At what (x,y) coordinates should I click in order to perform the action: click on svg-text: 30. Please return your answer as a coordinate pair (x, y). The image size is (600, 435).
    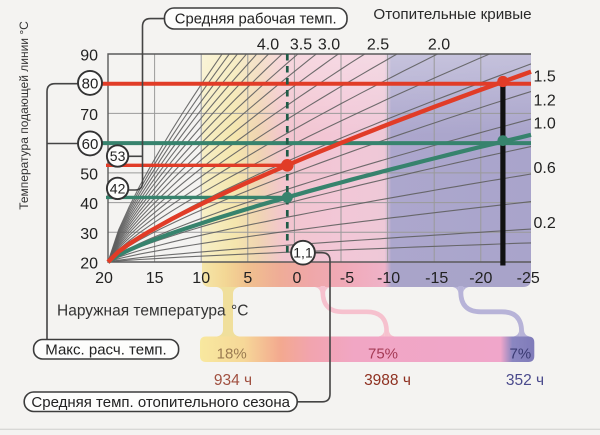
    Looking at the image, I should click on (89, 234).